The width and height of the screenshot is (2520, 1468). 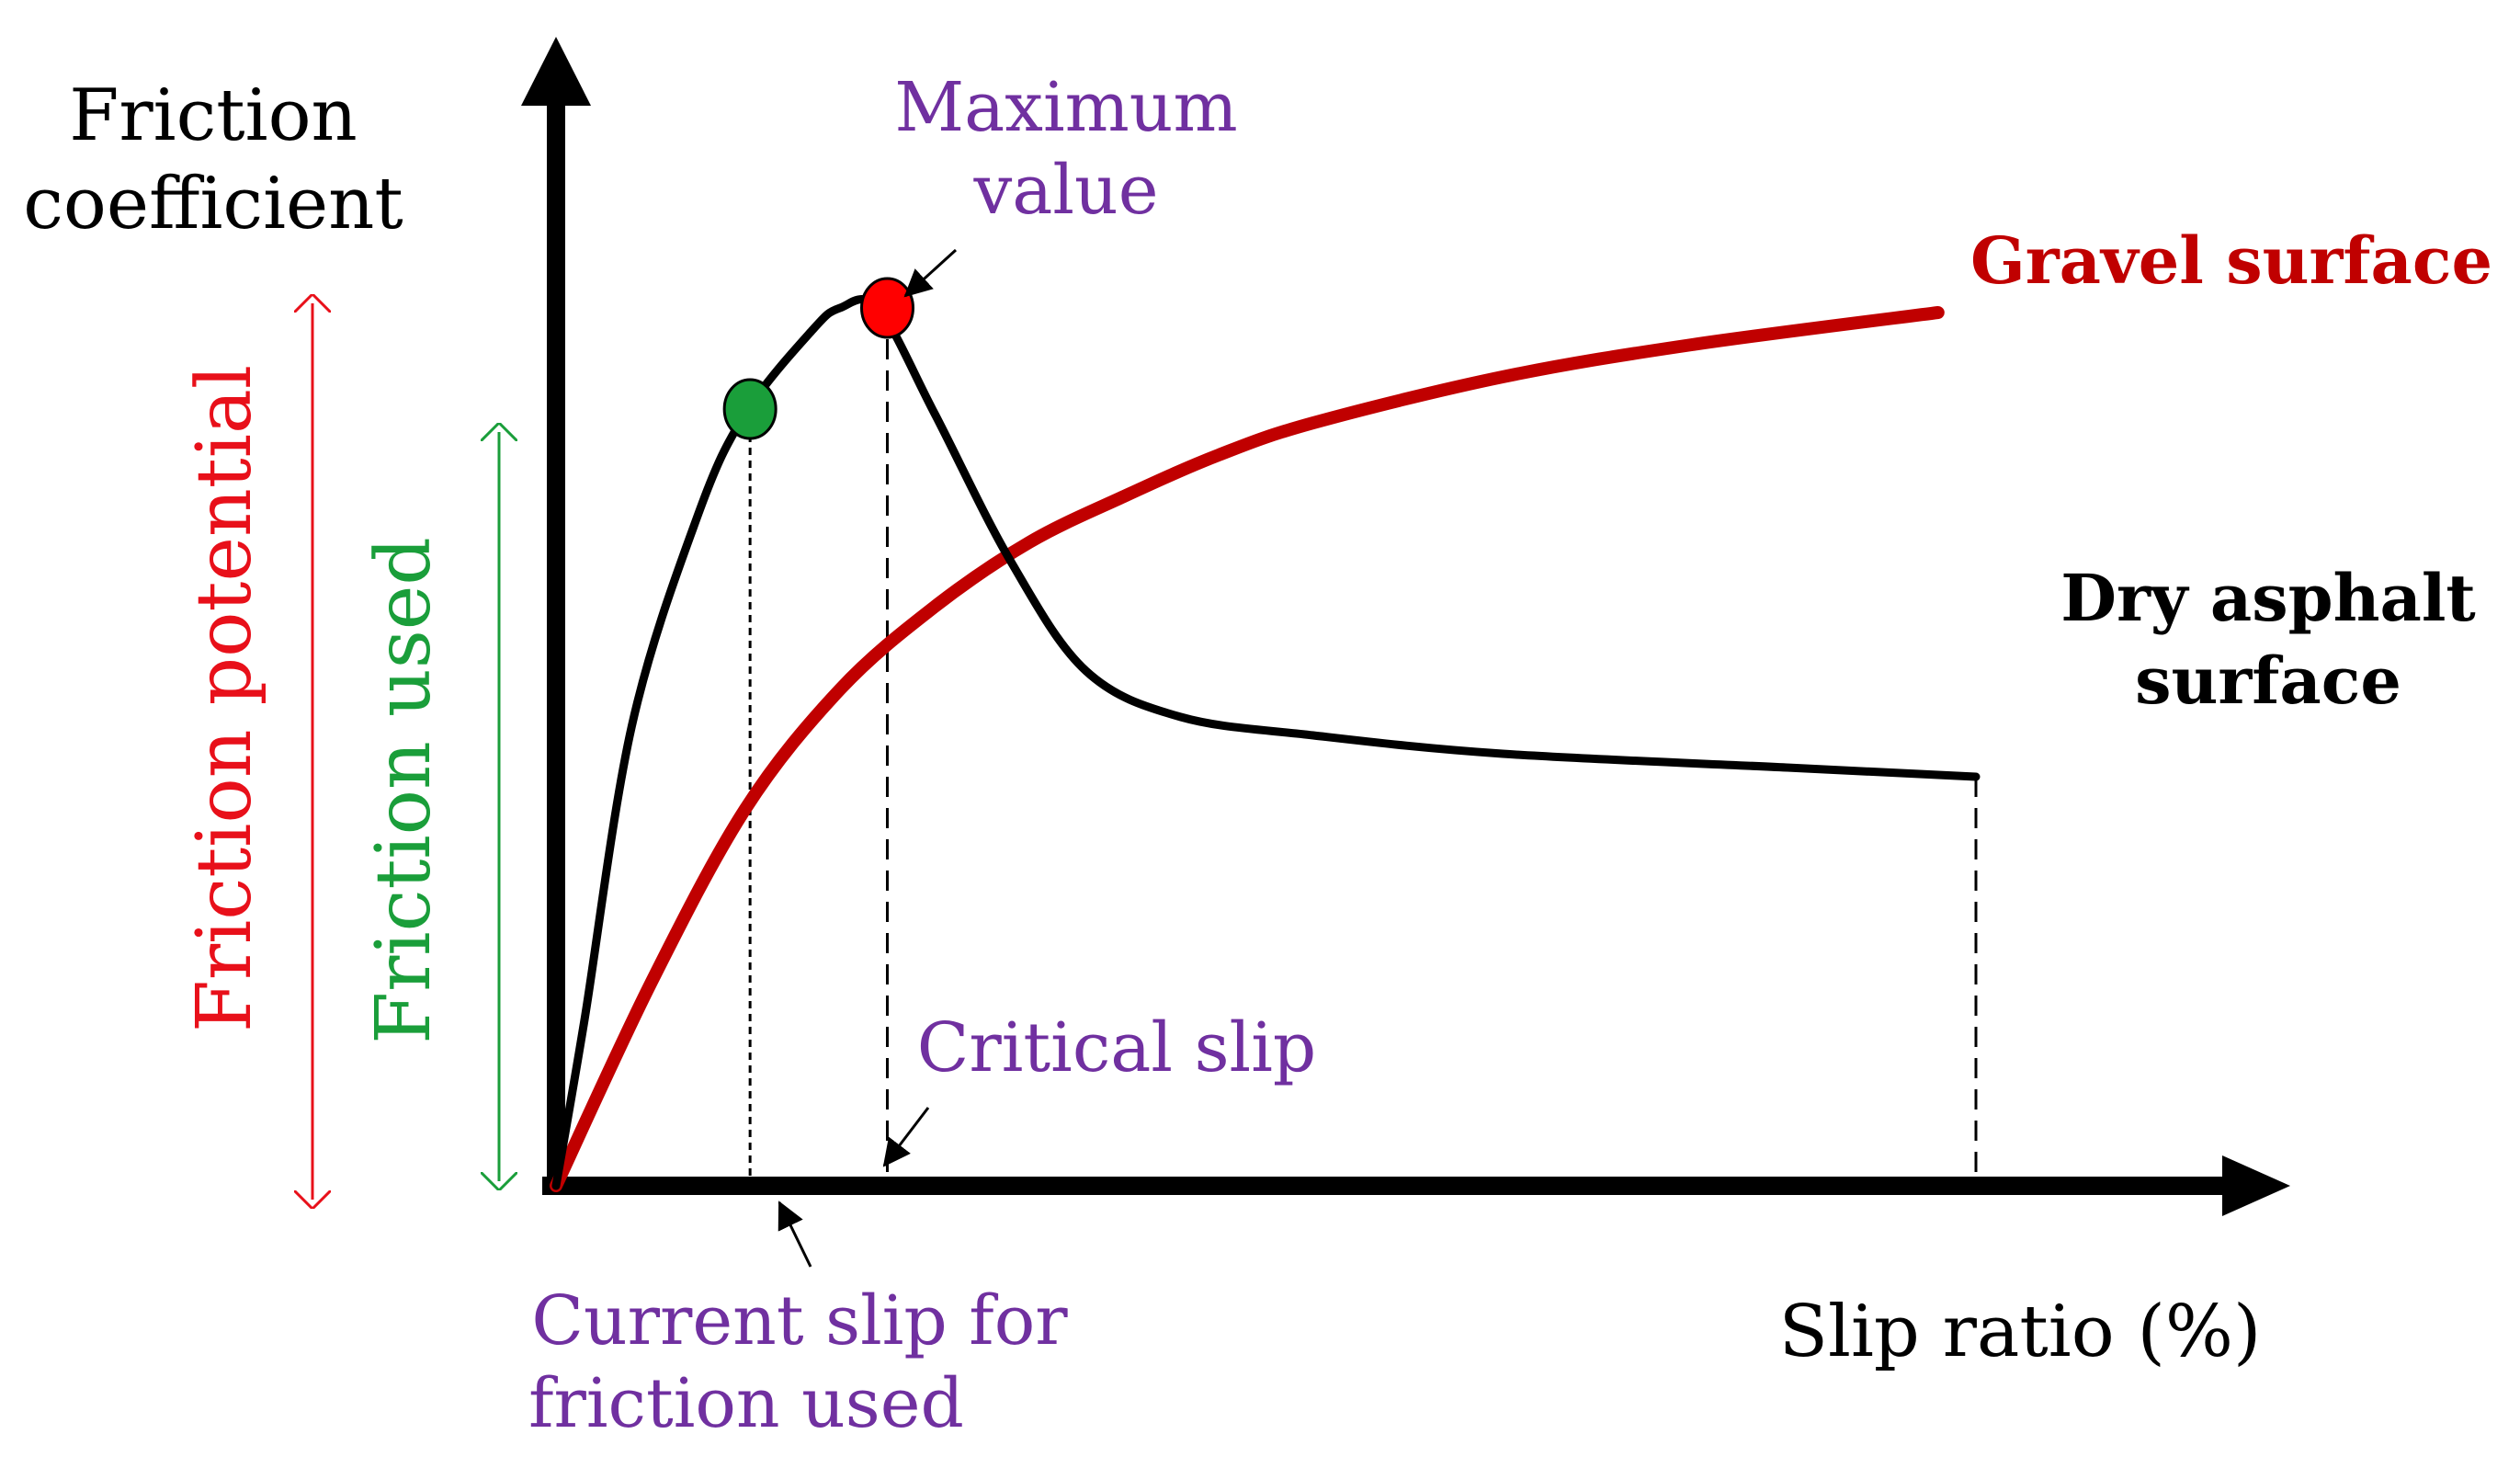 I want to click on y-axis-label-line2: coefficient, so click(x=213, y=204).